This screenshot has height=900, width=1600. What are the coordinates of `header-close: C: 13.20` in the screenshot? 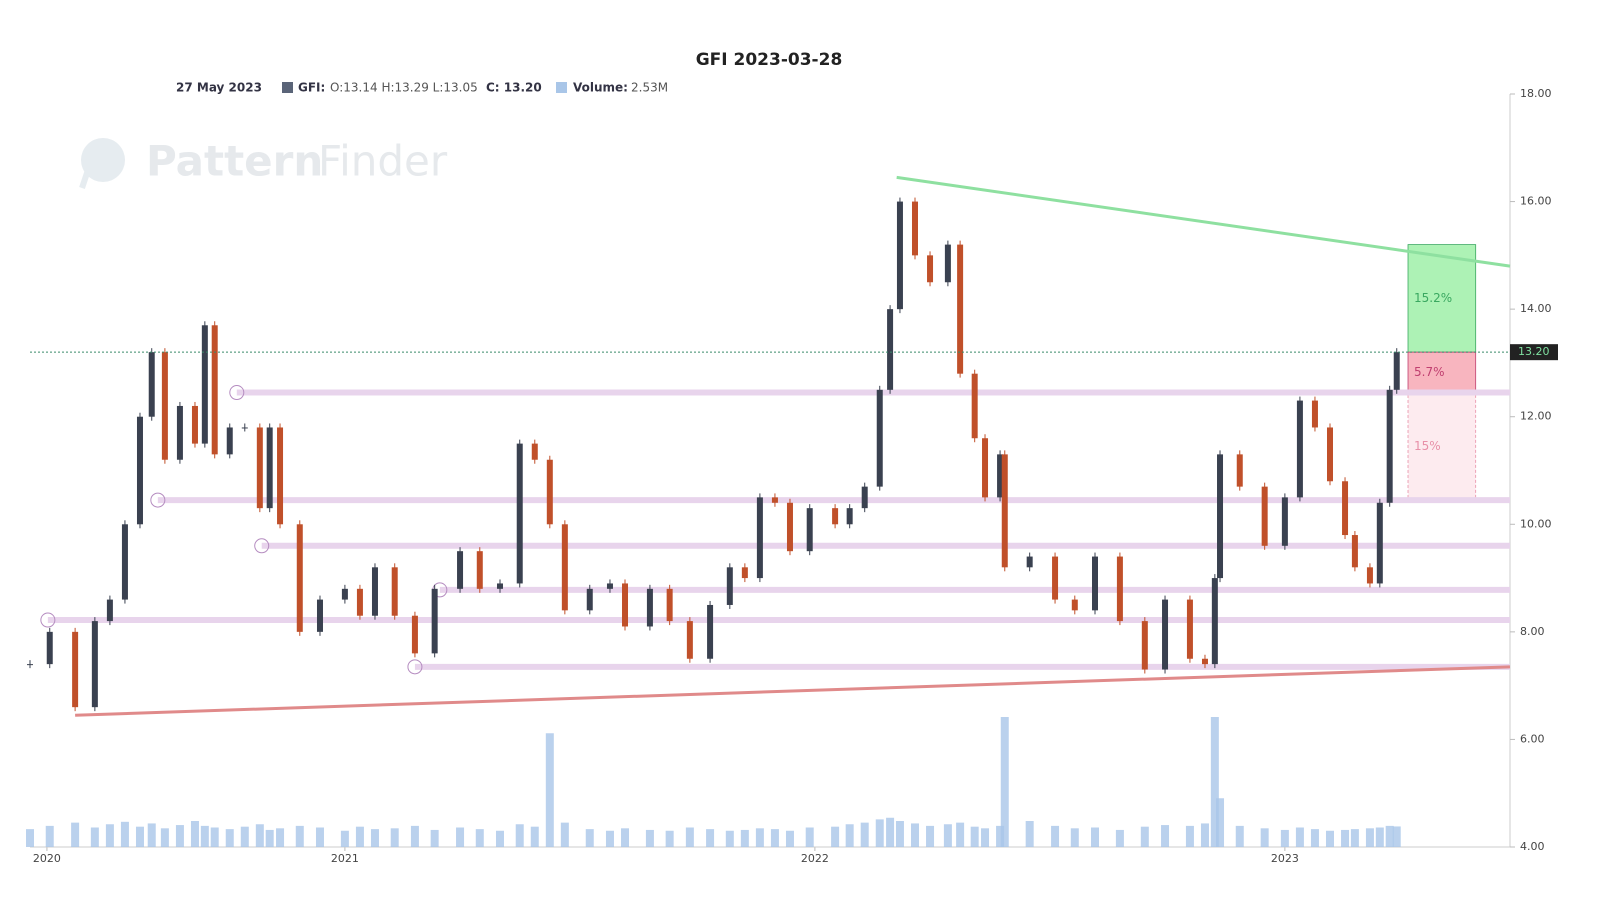 It's located at (514, 88).